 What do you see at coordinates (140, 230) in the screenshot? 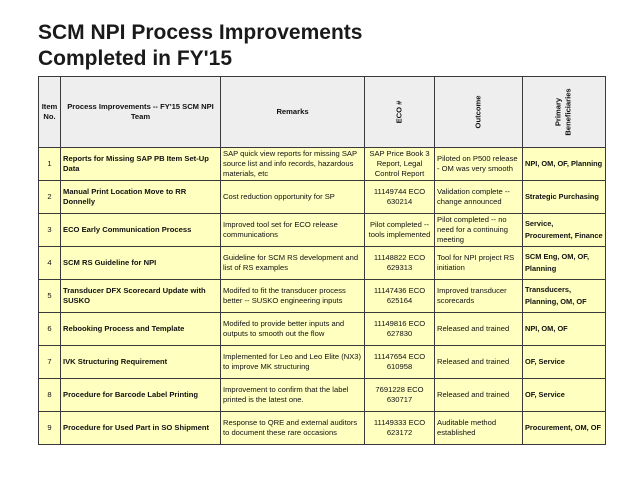
I see `cell-process: ECO Early Communication Process` at bounding box center [140, 230].